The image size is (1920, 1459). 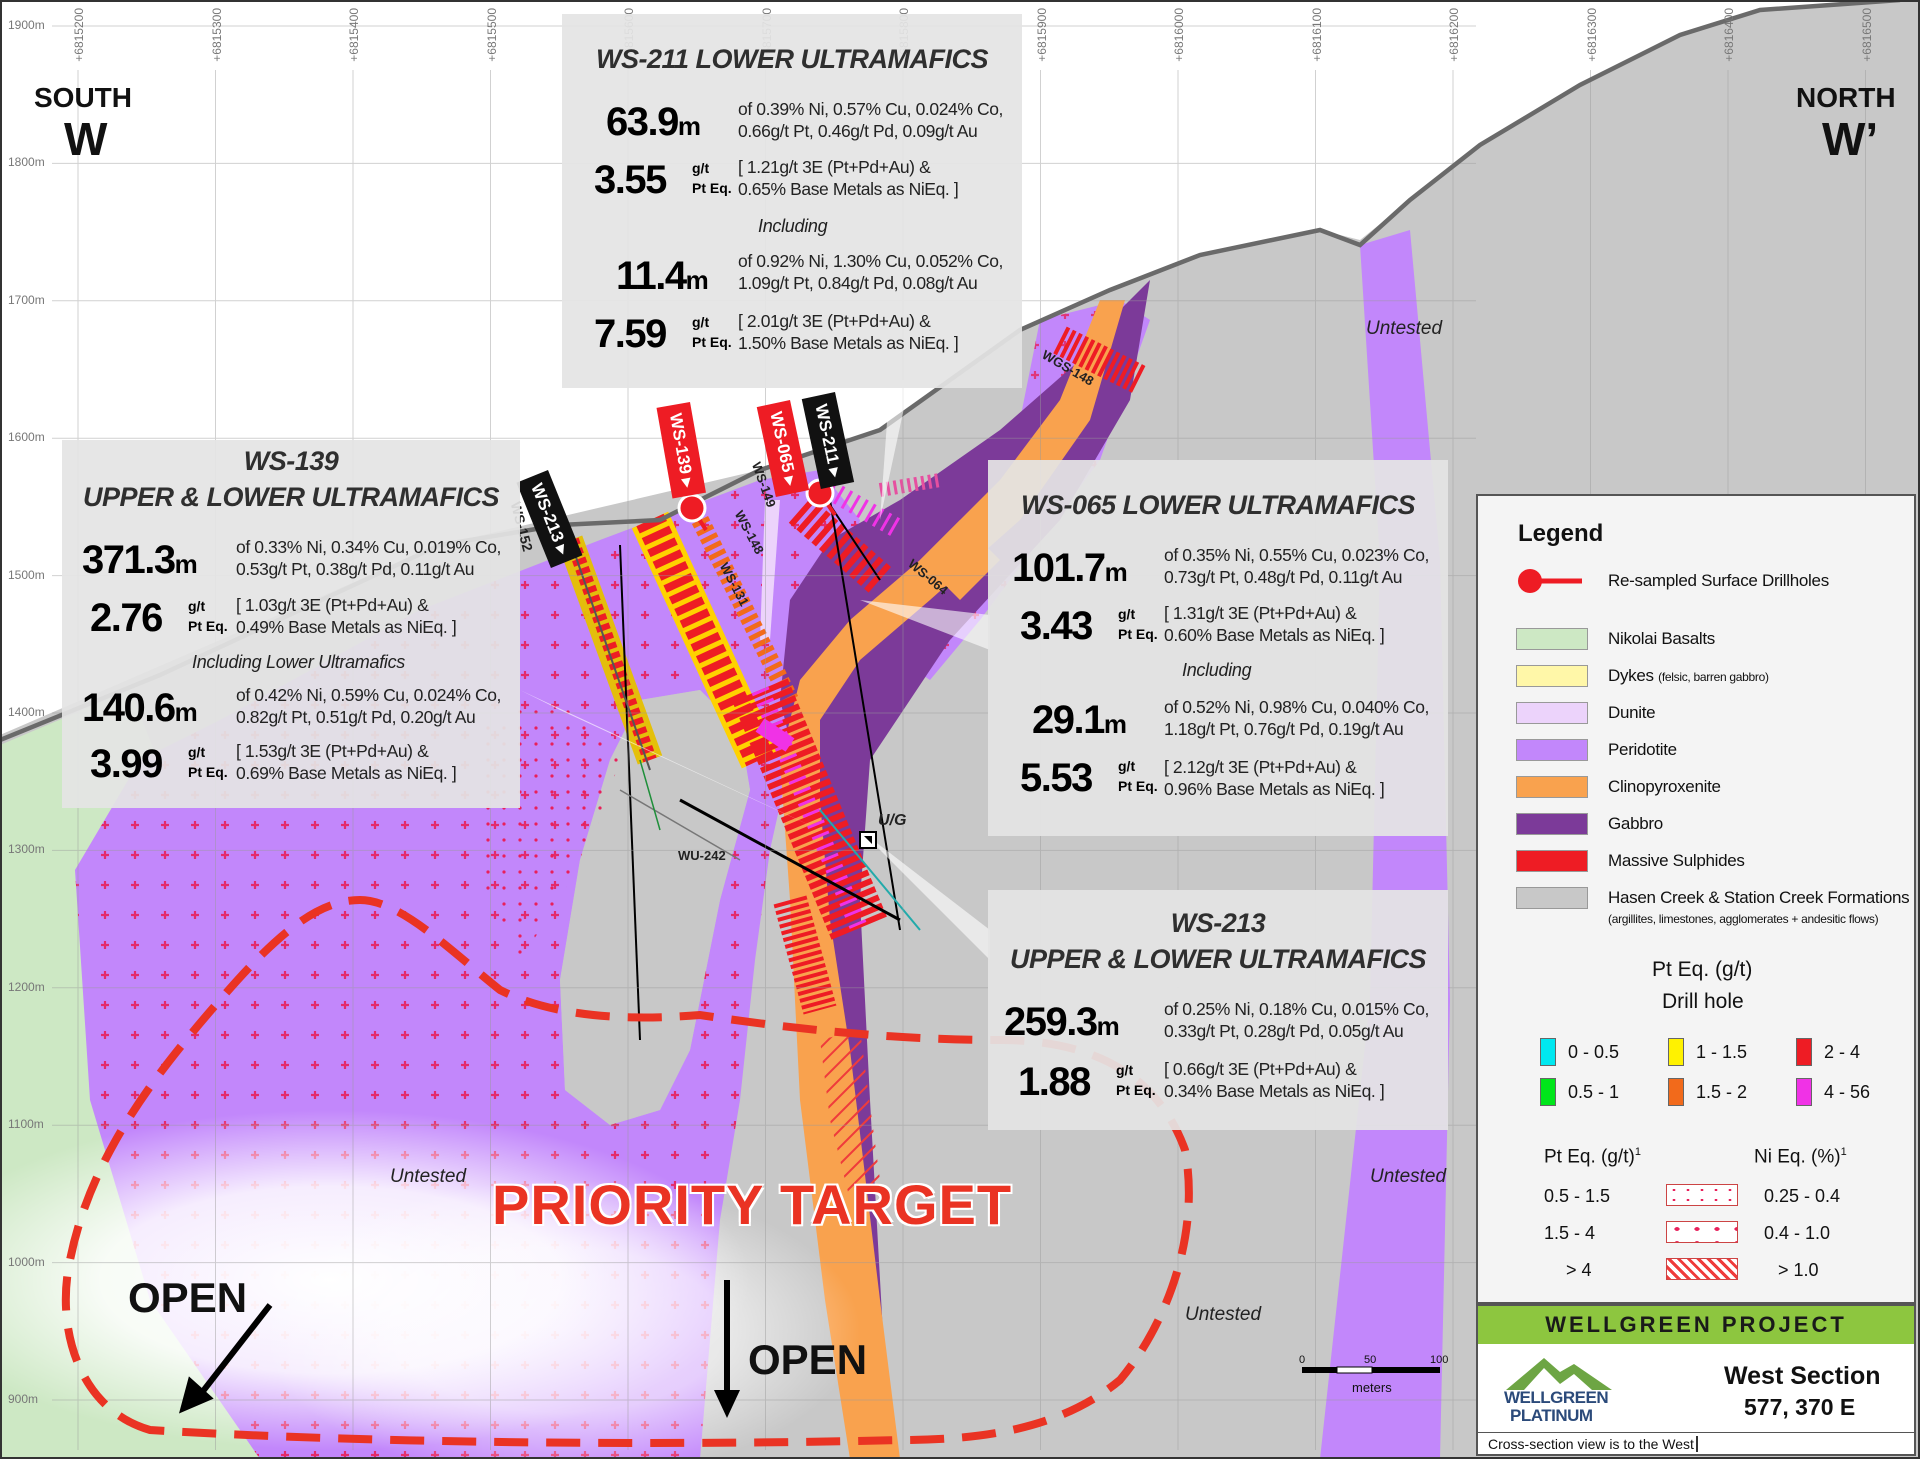 I want to click on section-name: West Section, so click(x=1802, y=1376).